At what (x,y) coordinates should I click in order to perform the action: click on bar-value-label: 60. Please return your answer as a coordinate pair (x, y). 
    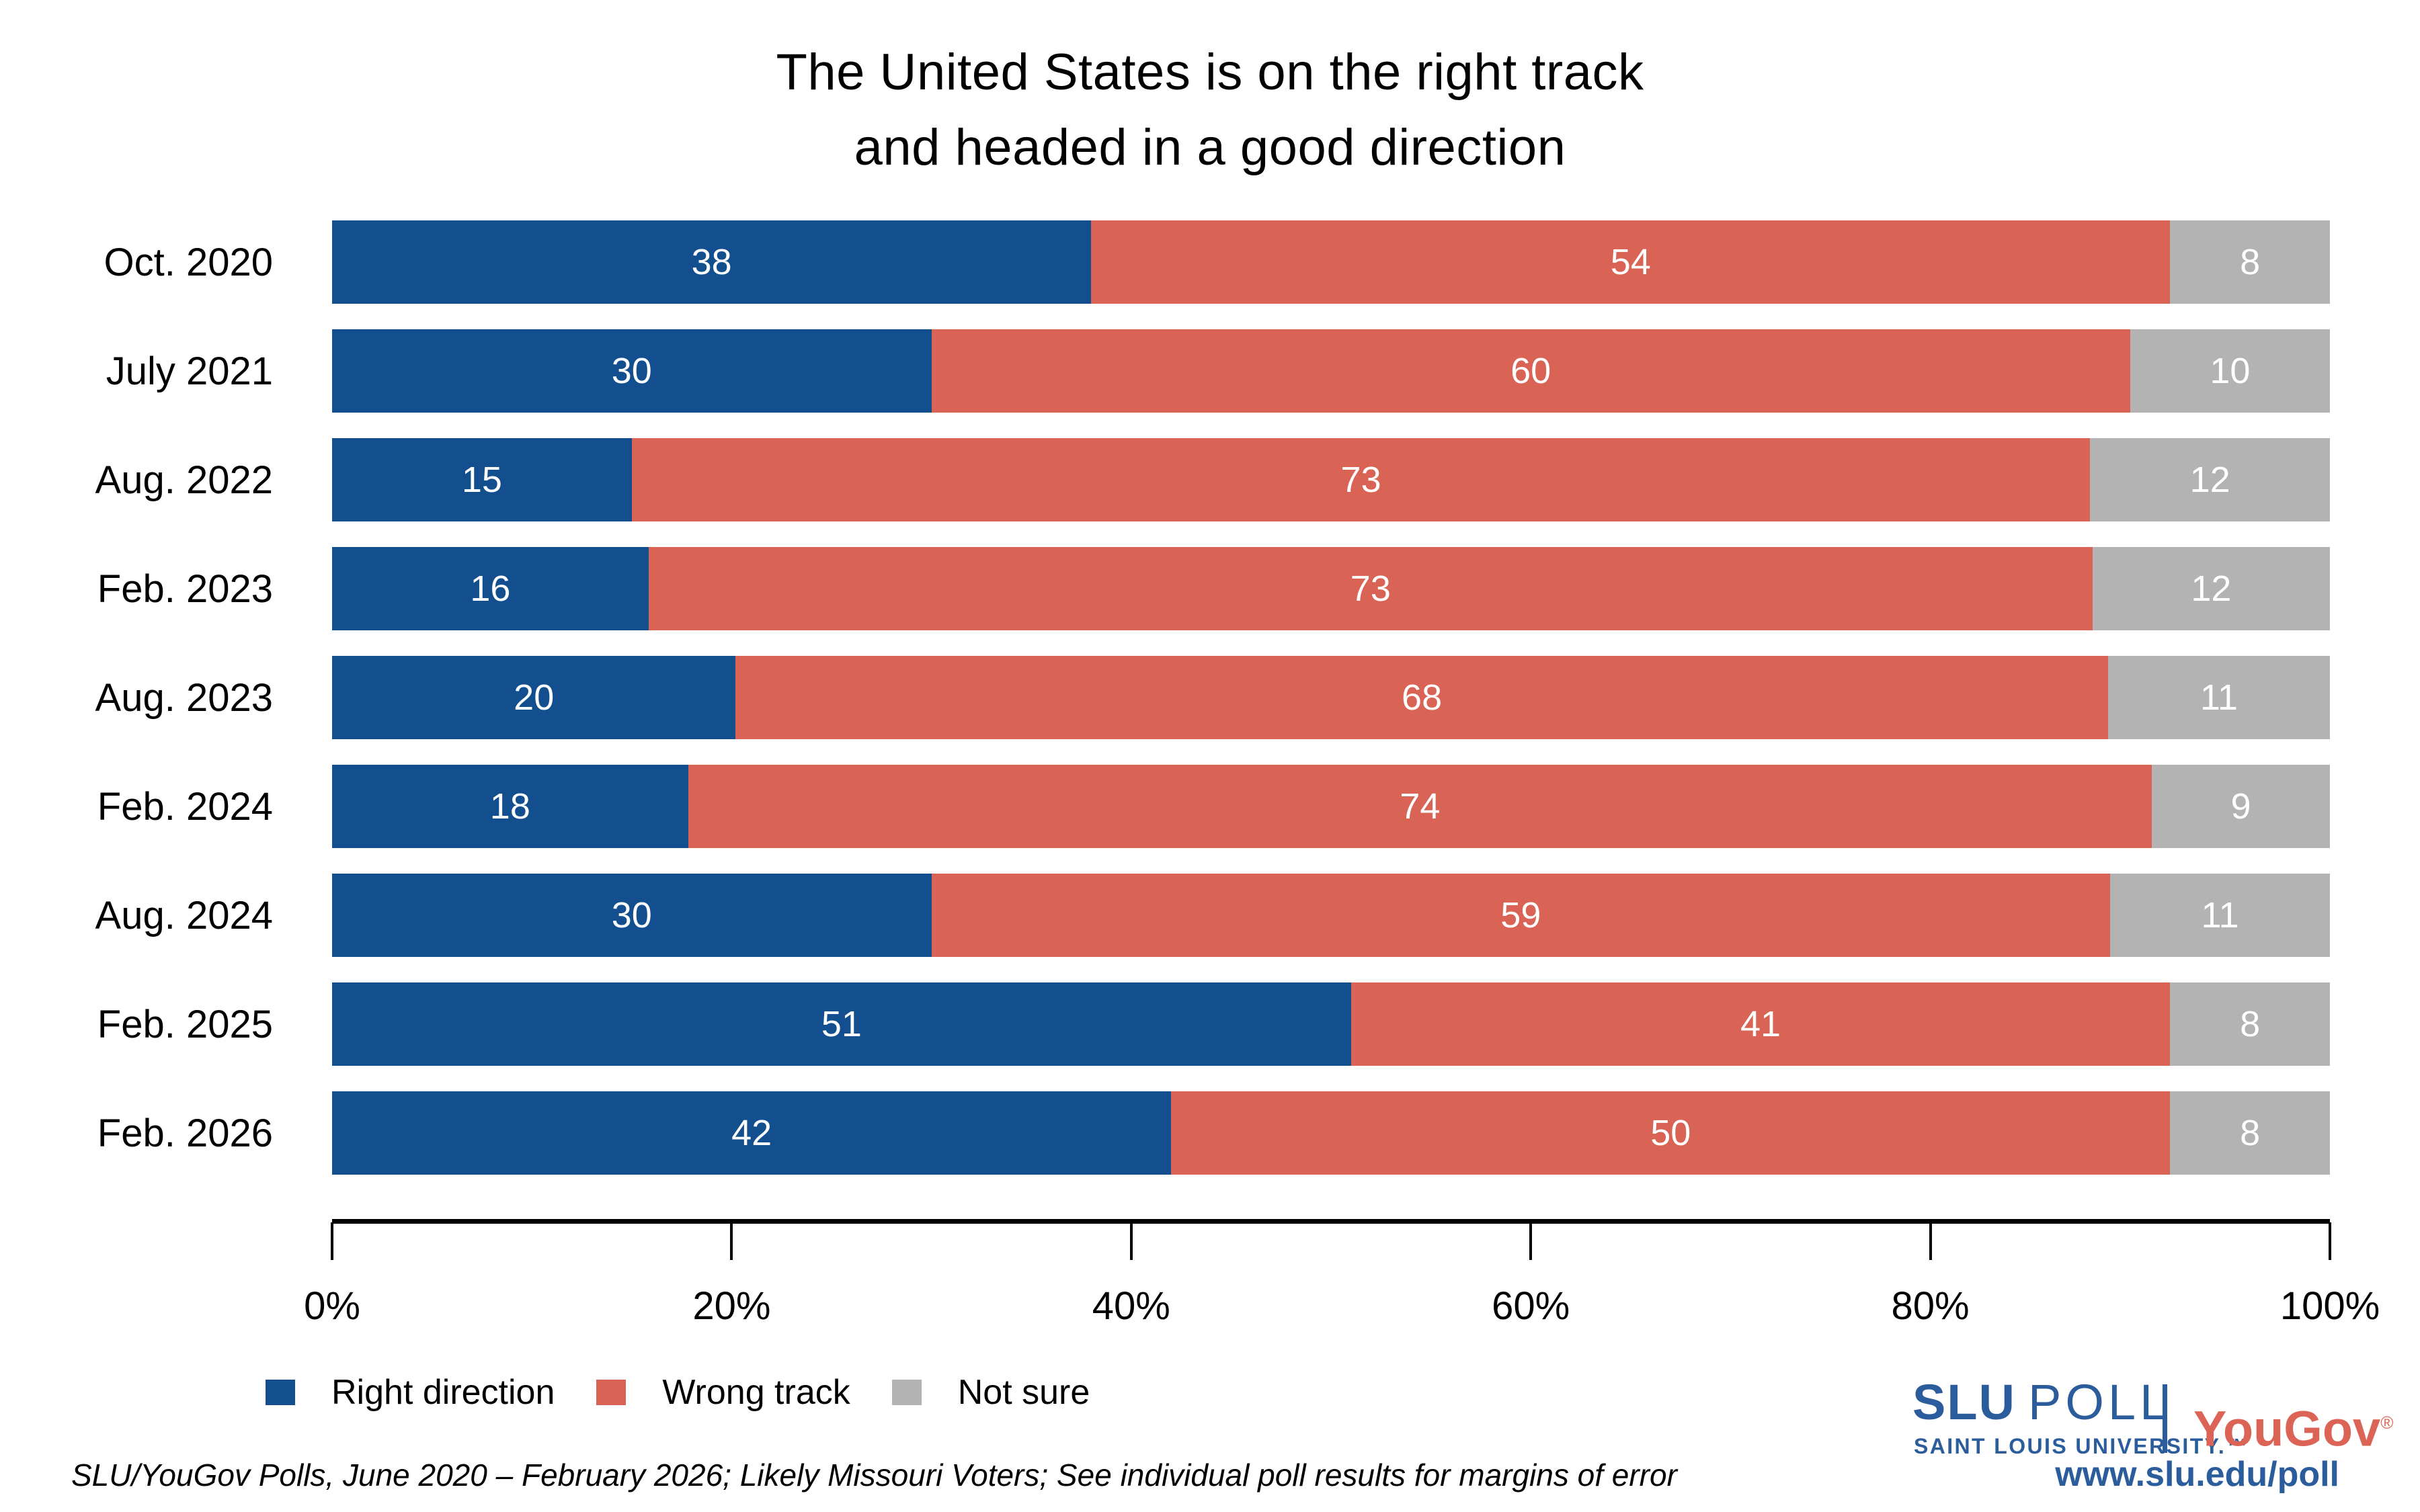
    Looking at the image, I should click on (1530, 371).